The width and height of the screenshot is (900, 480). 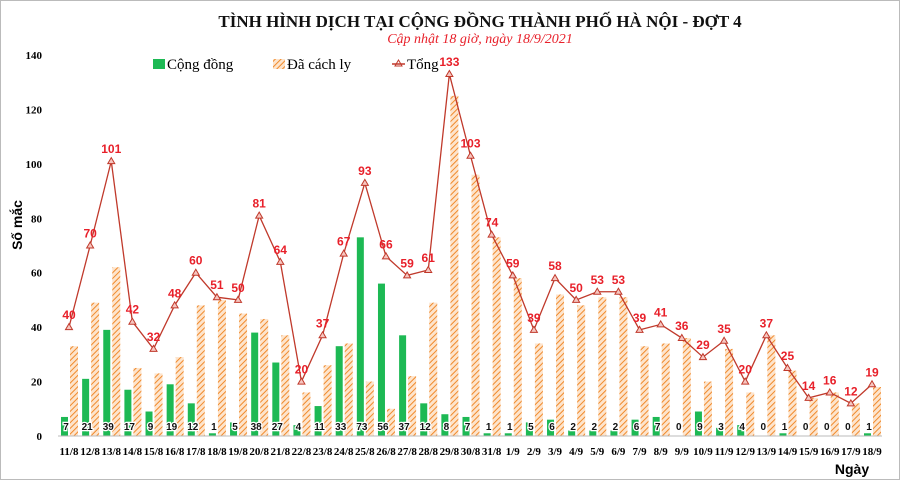 What do you see at coordinates (471, 452) in the screenshot?
I see `x-tick-label: 30/8` at bounding box center [471, 452].